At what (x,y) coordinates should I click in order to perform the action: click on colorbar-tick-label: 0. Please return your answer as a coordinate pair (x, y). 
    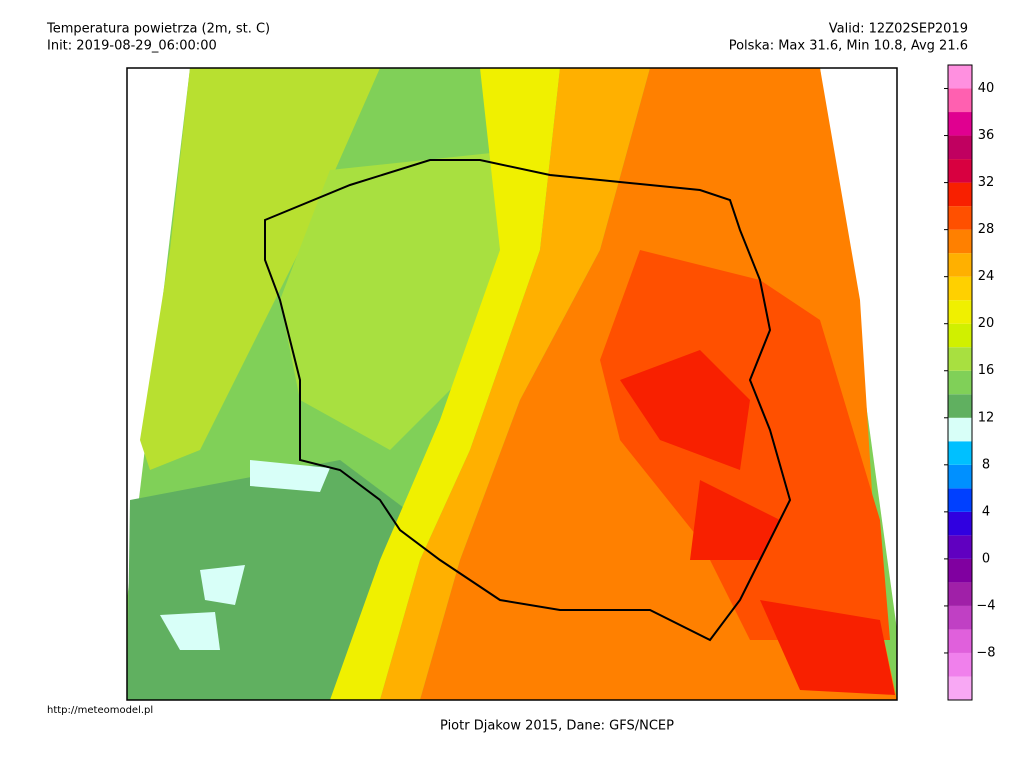
    Looking at the image, I should click on (986, 558).